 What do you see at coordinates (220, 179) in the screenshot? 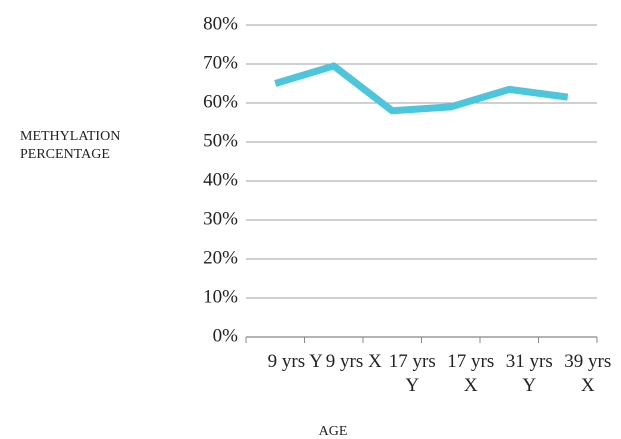
I see `y-tick-label: 40%` at bounding box center [220, 179].